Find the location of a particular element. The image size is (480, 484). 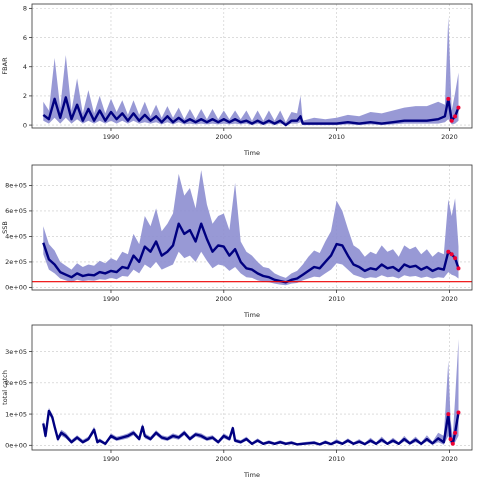

y-tick-label: 8e+05 is located at coordinates (16, 186).